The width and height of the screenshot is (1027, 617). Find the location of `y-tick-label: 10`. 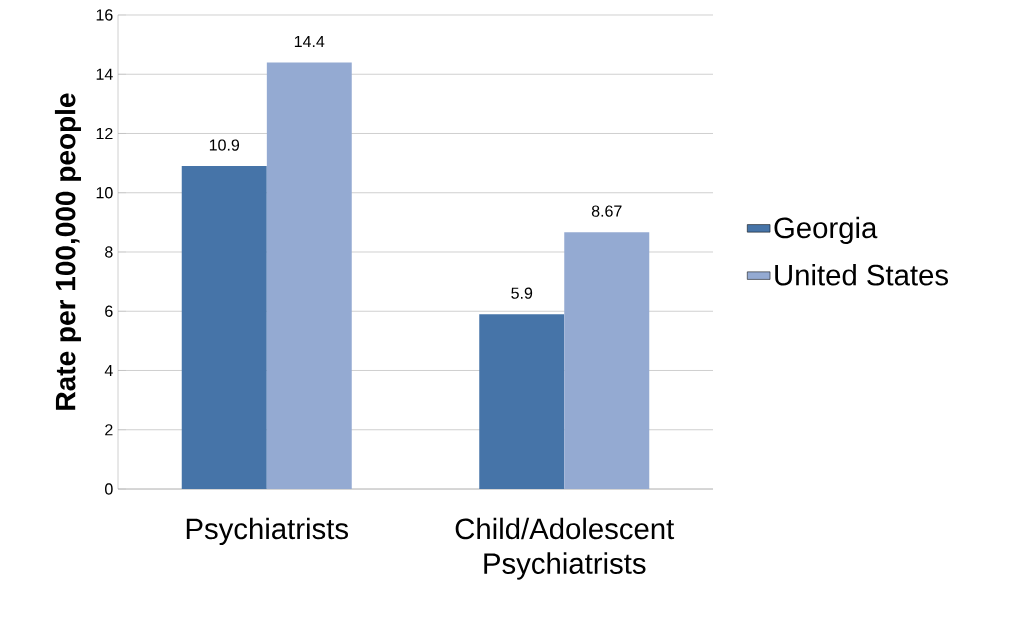

y-tick-label: 10 is located at coordinates (104, 193).